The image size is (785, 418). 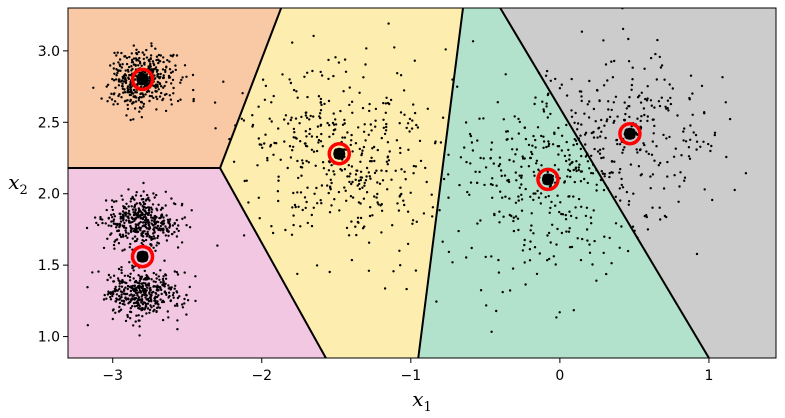 What do you see at coordinates (24, 190) in the screenshot?
I see `y-axis-label-subscript: 2` at bounding box center [24, 190].